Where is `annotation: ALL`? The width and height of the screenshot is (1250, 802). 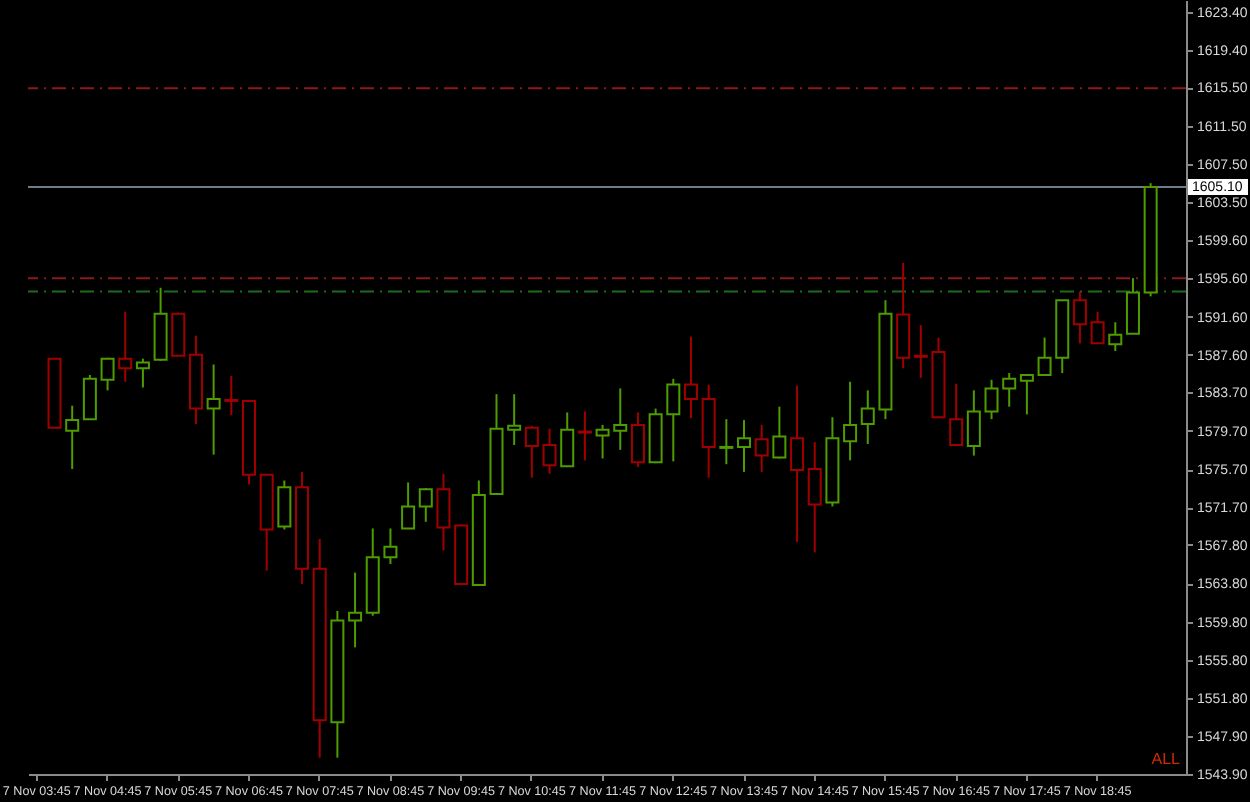 annotation: ALL is located at coordinates (1166, 759).